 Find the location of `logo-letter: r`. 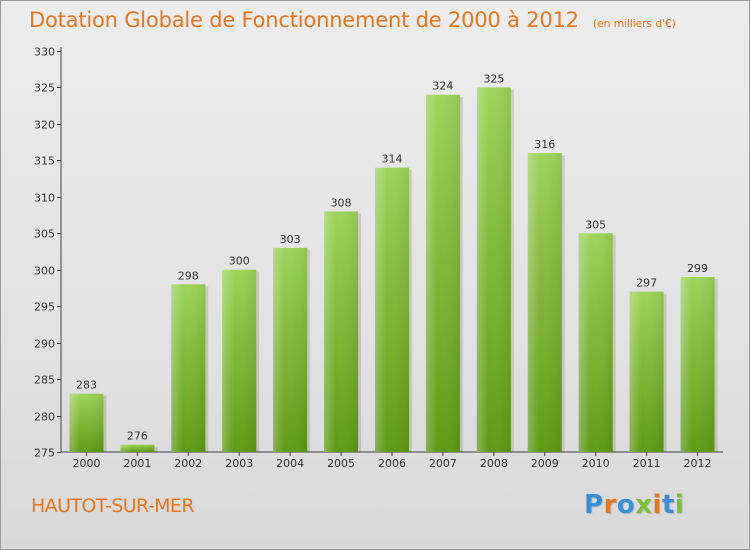

logo-letter: r is located at coordinates (610, 505).